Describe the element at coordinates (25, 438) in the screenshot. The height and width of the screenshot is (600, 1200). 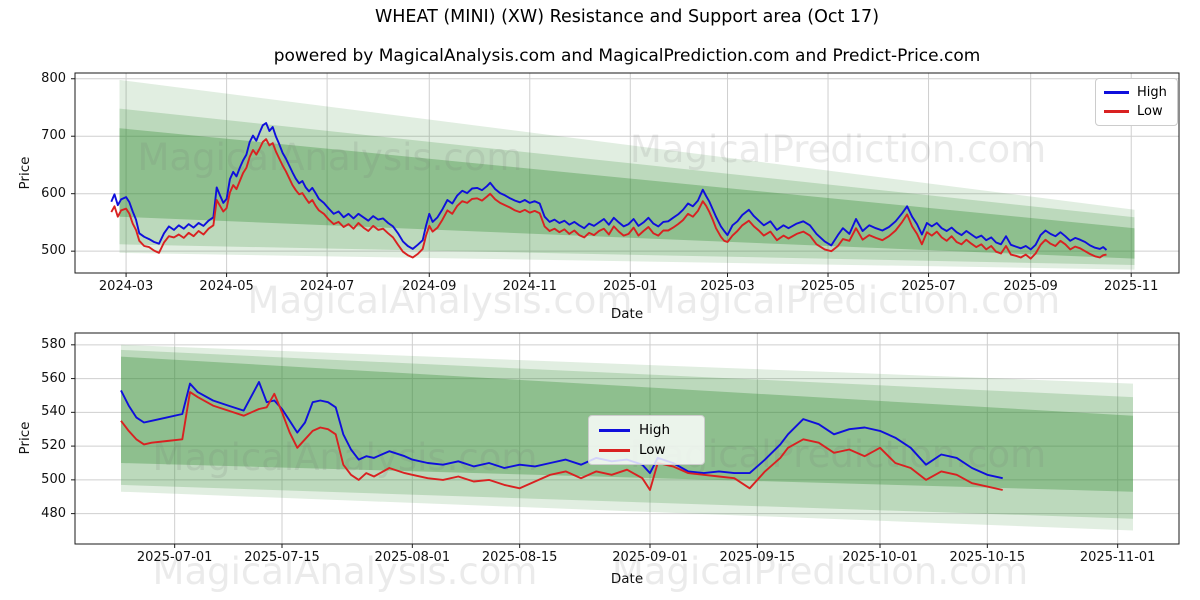
I see `bottom-chart-y-axis-label: Price` at that location.